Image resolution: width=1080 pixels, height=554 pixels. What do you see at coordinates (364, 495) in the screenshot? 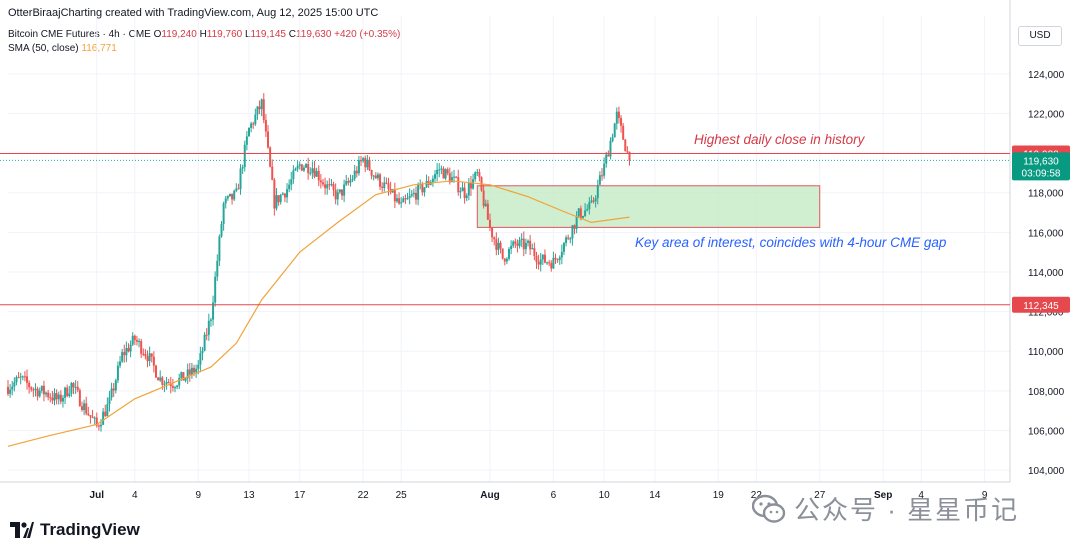
I see `x-tick-label: 22` at bounding box center [364, 495].